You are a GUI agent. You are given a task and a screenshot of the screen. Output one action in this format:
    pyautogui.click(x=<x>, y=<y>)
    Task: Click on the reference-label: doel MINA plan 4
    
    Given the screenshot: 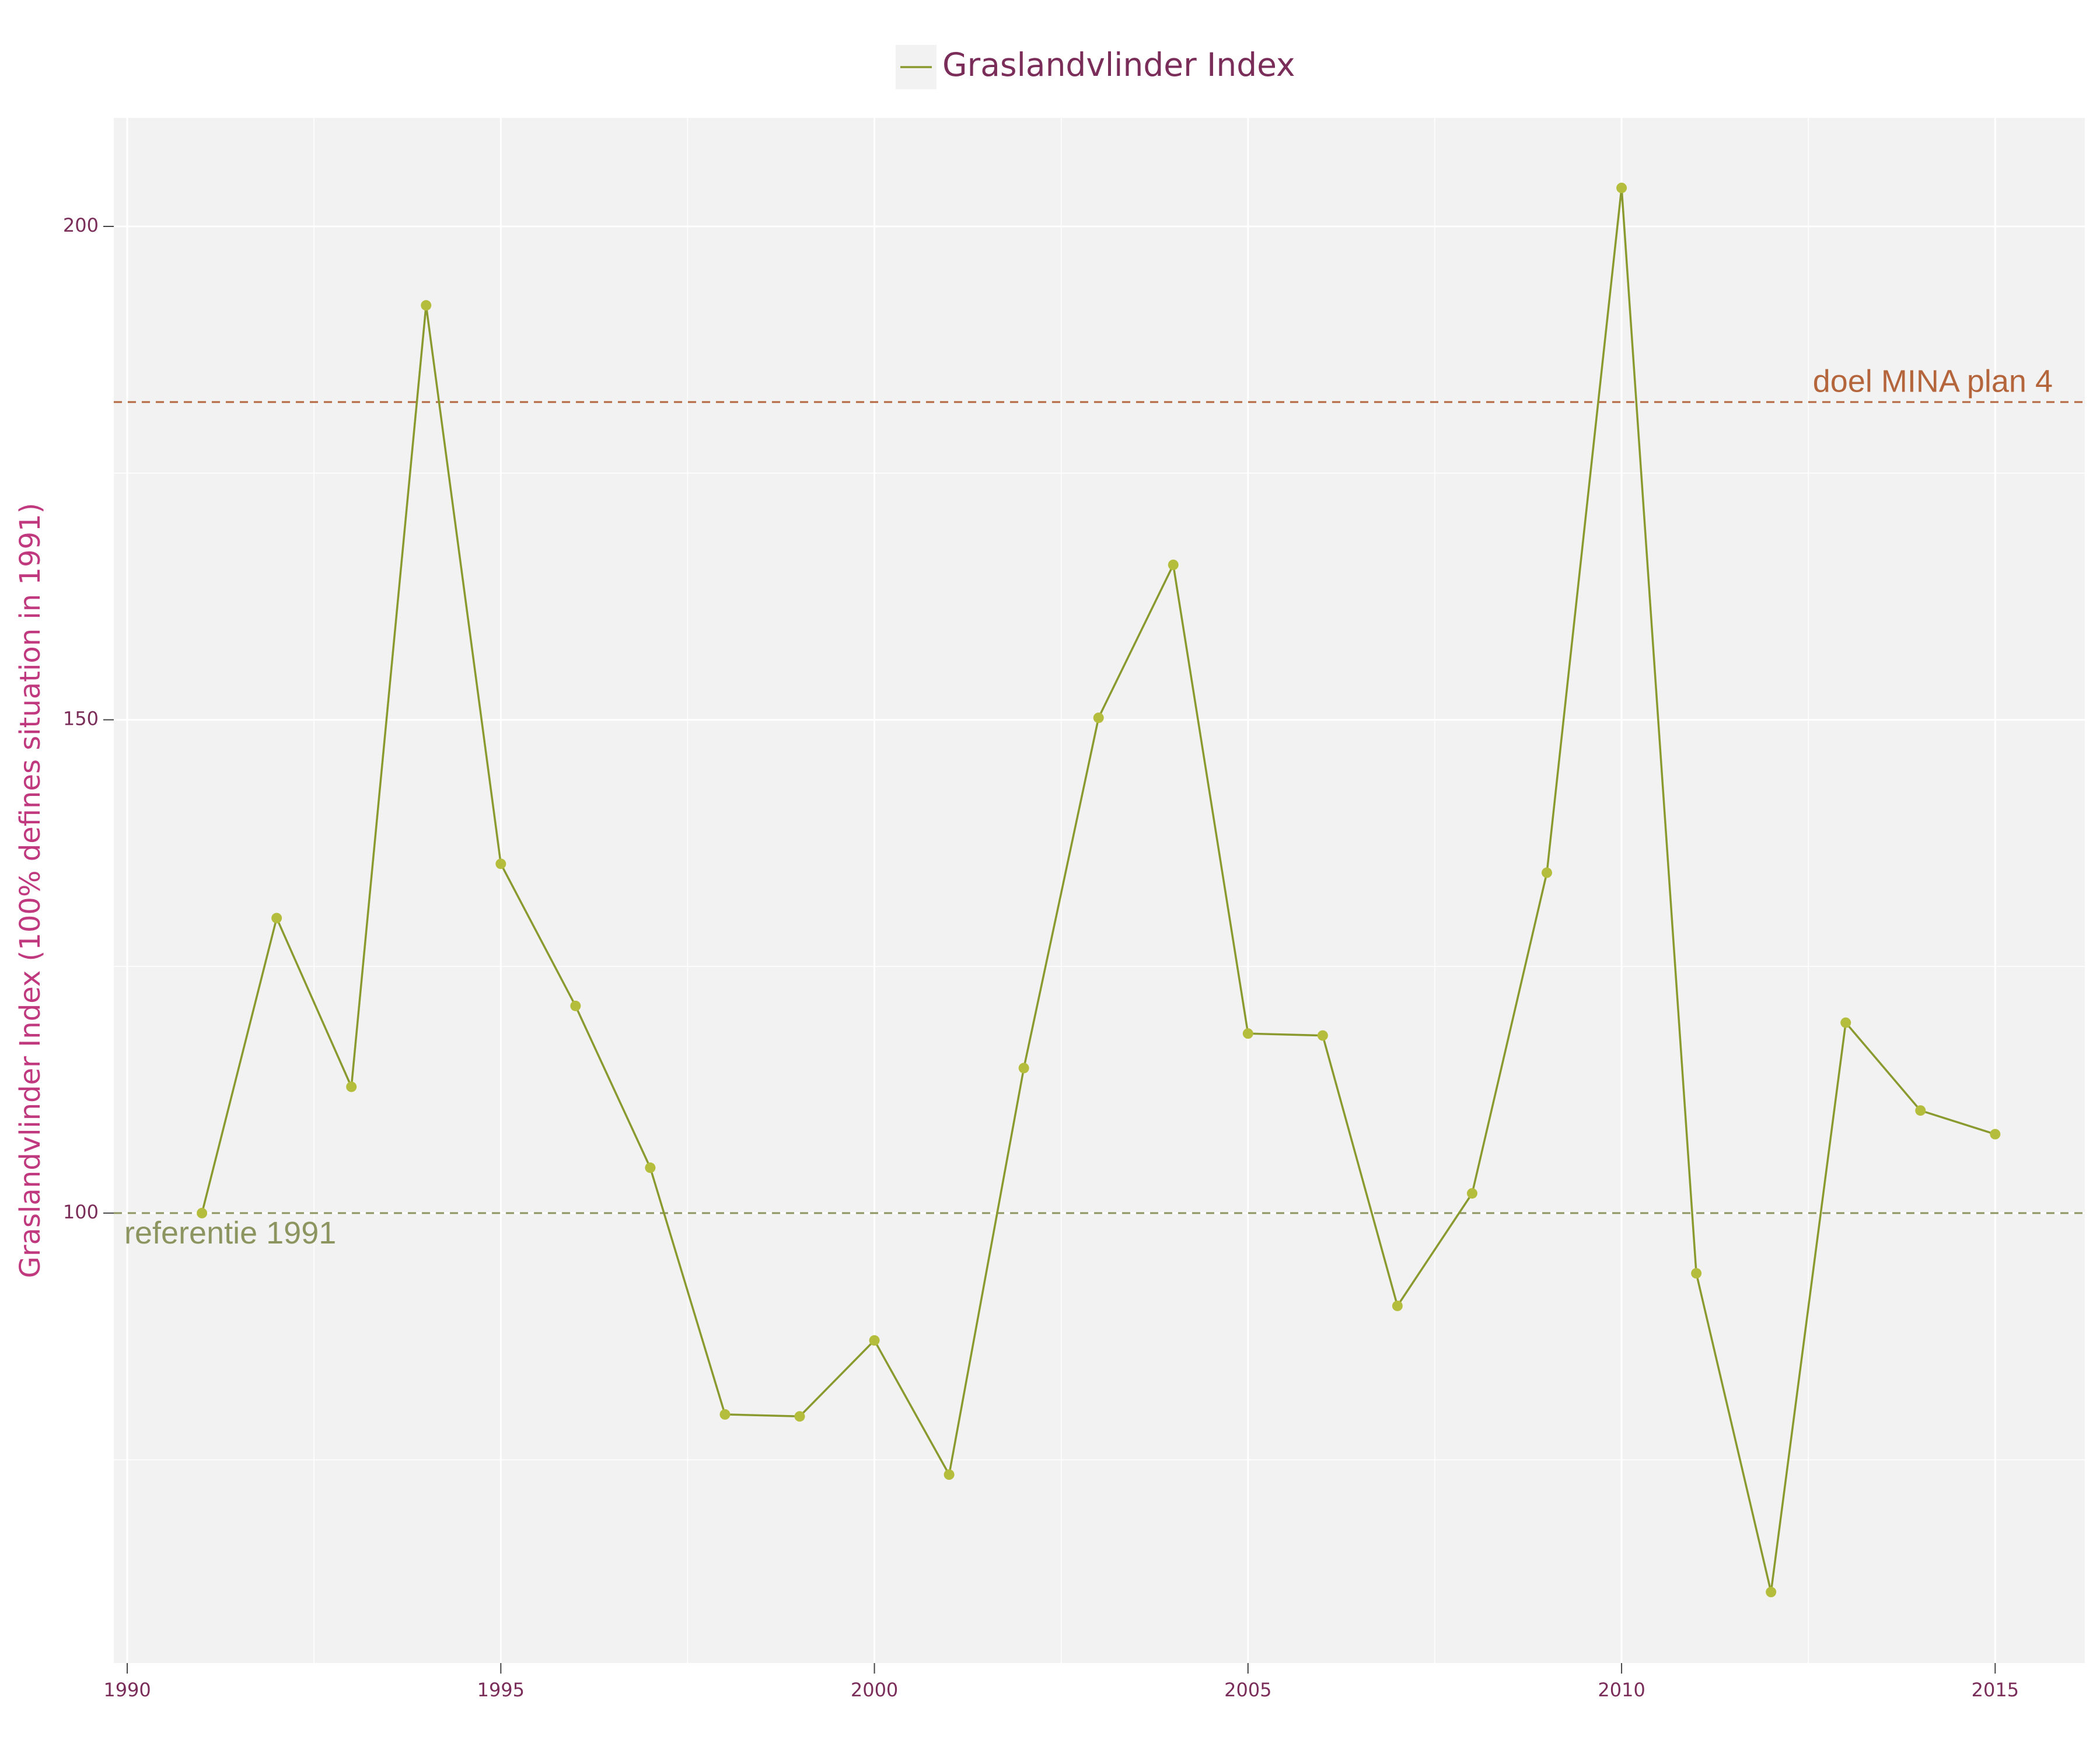 What is the action you would take?
    pyautogui.click(x=1933, y=382)
    